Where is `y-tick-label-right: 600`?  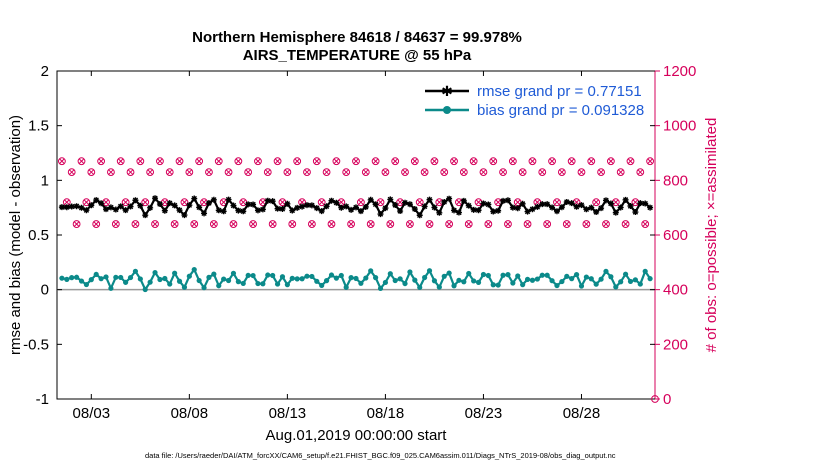
y-tick-label-right: 600 is located at coordinates (675, 235).